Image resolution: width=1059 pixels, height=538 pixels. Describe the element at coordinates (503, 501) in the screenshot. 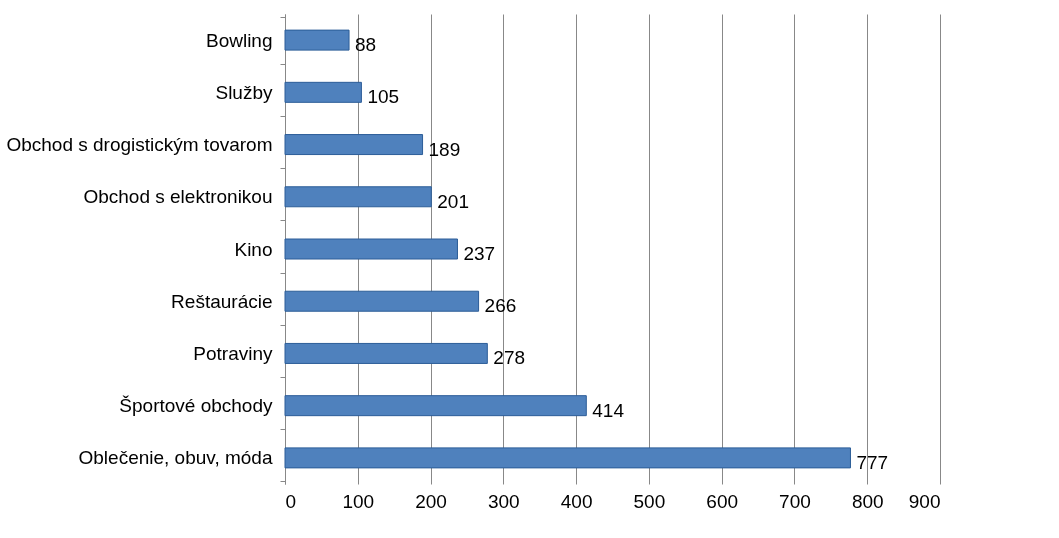

I see `x-tick-label: 300` at that location.